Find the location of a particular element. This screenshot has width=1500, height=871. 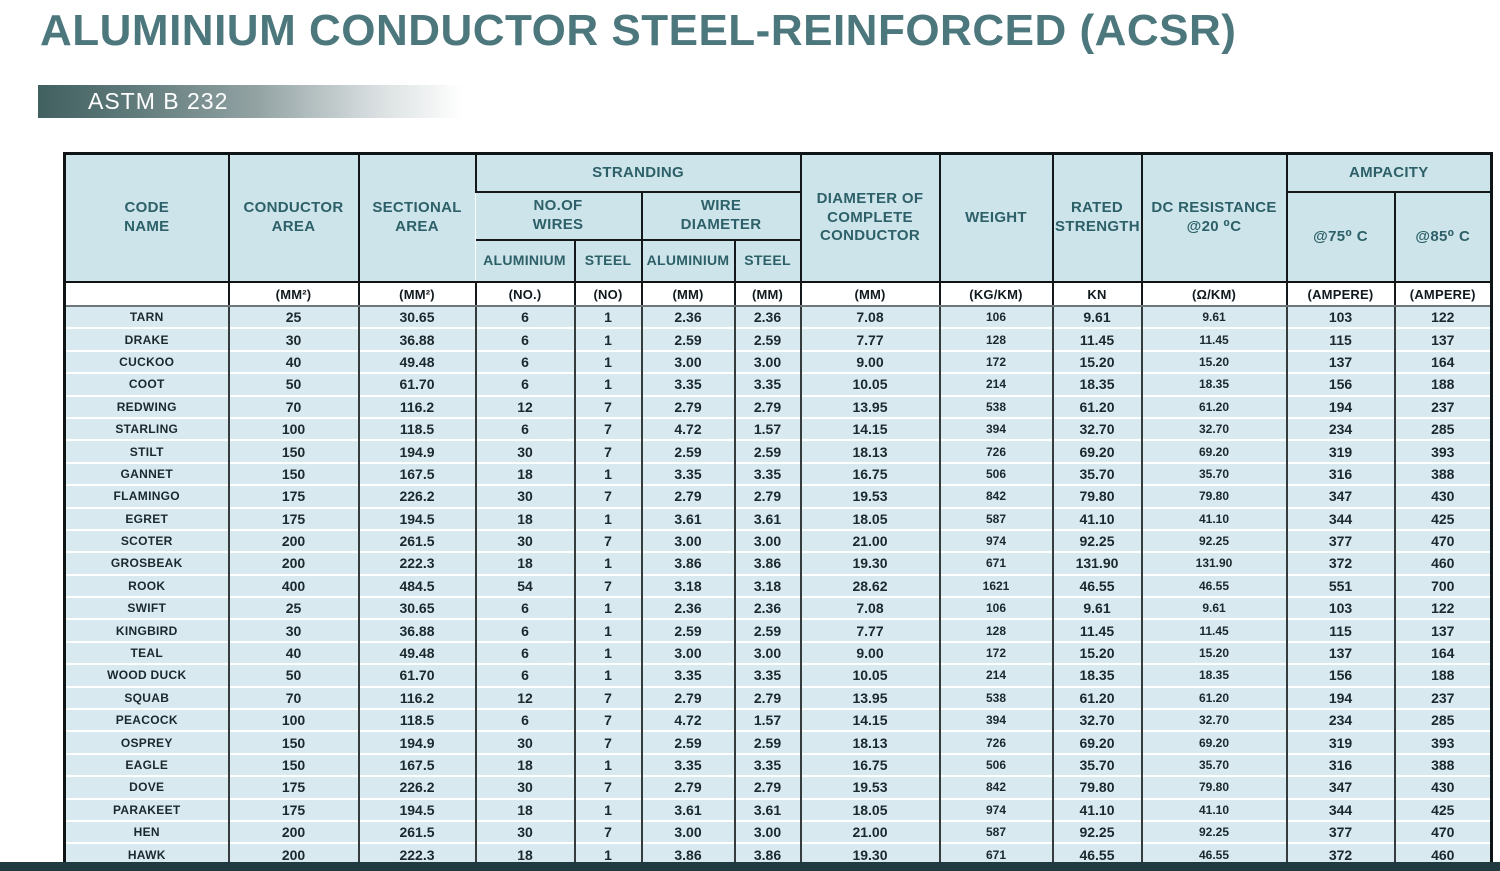

value-cell: 118.5 is located at coordinates (416, 428).